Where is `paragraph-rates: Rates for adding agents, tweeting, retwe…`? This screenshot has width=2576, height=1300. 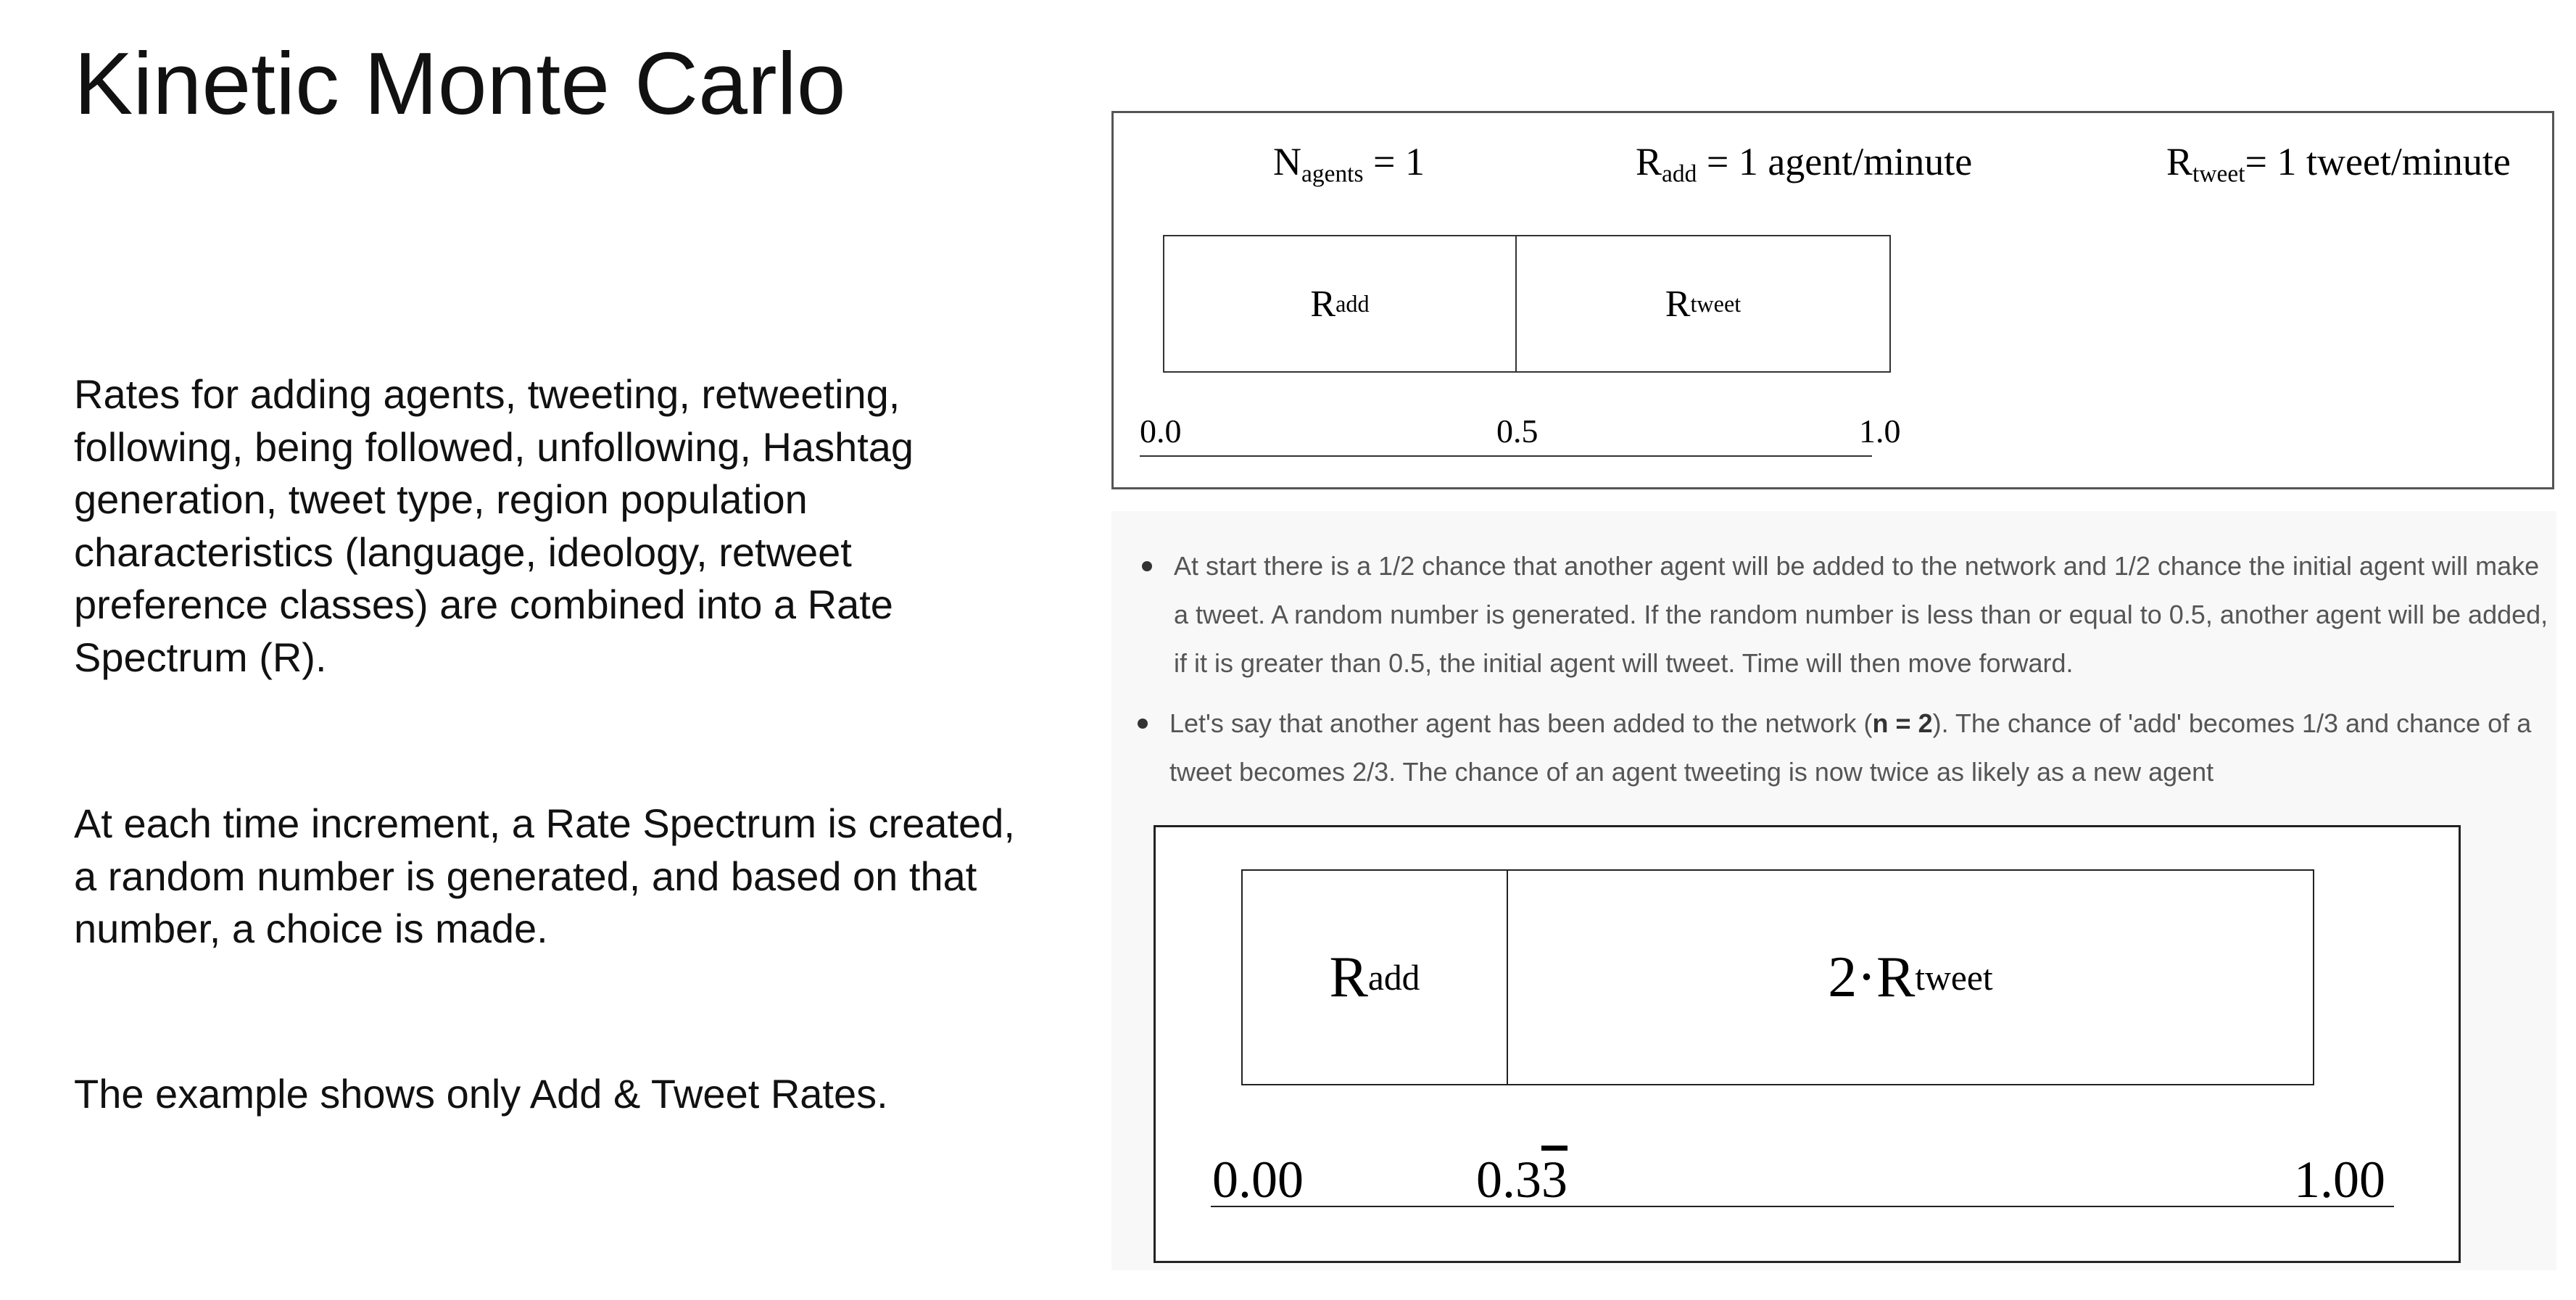 paragraph-rates: Rates for adding agents, tweeting, retwe… is located at coordinates (556, 526).